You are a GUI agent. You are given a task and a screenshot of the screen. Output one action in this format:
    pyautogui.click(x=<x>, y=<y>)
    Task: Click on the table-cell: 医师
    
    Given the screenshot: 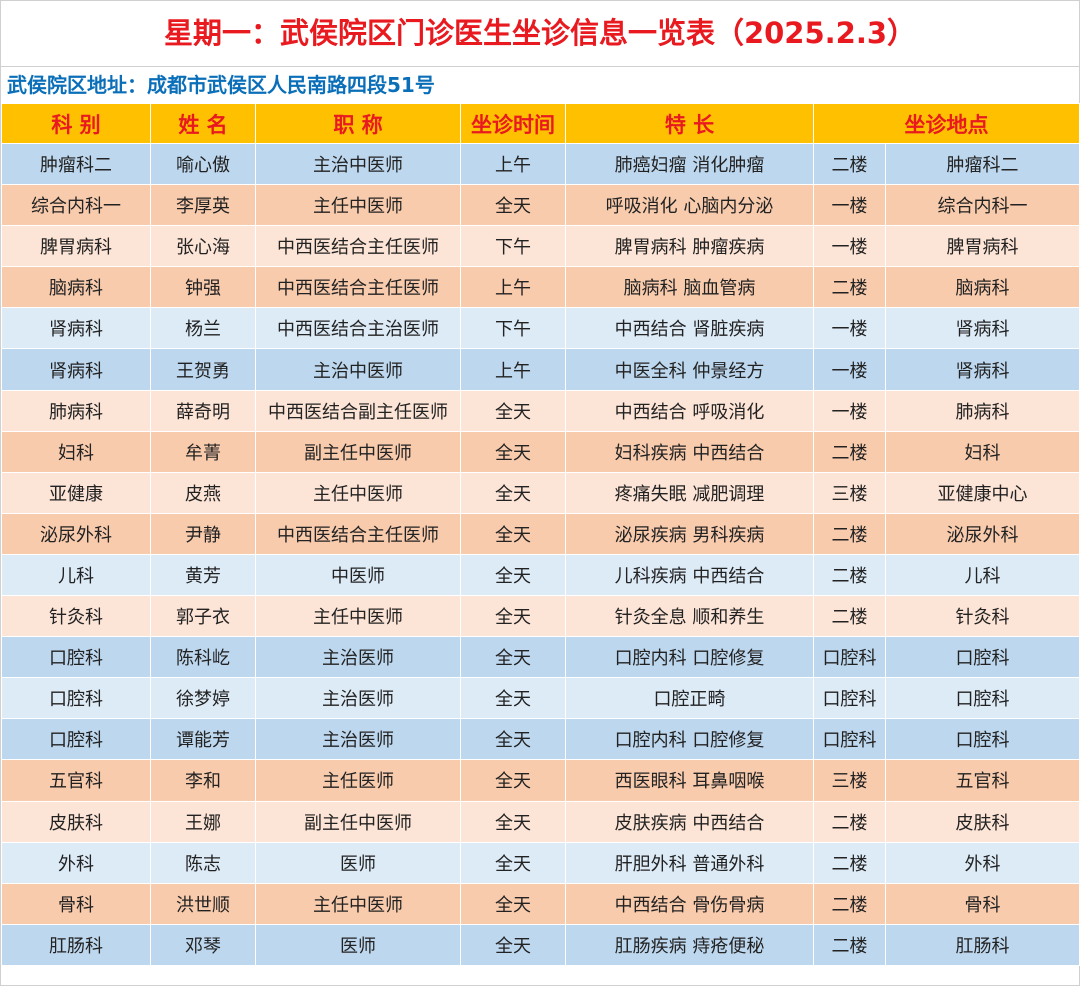 What is the action you would take?
    pyautogui.click(x=358, y=944)
    